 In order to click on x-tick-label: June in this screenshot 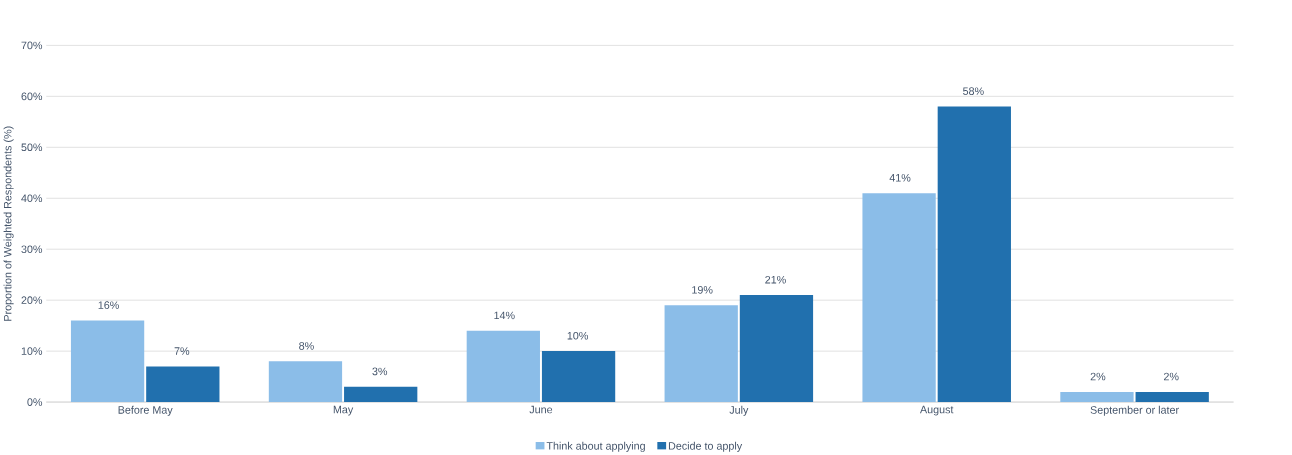, I will do `click(541, 409)`.